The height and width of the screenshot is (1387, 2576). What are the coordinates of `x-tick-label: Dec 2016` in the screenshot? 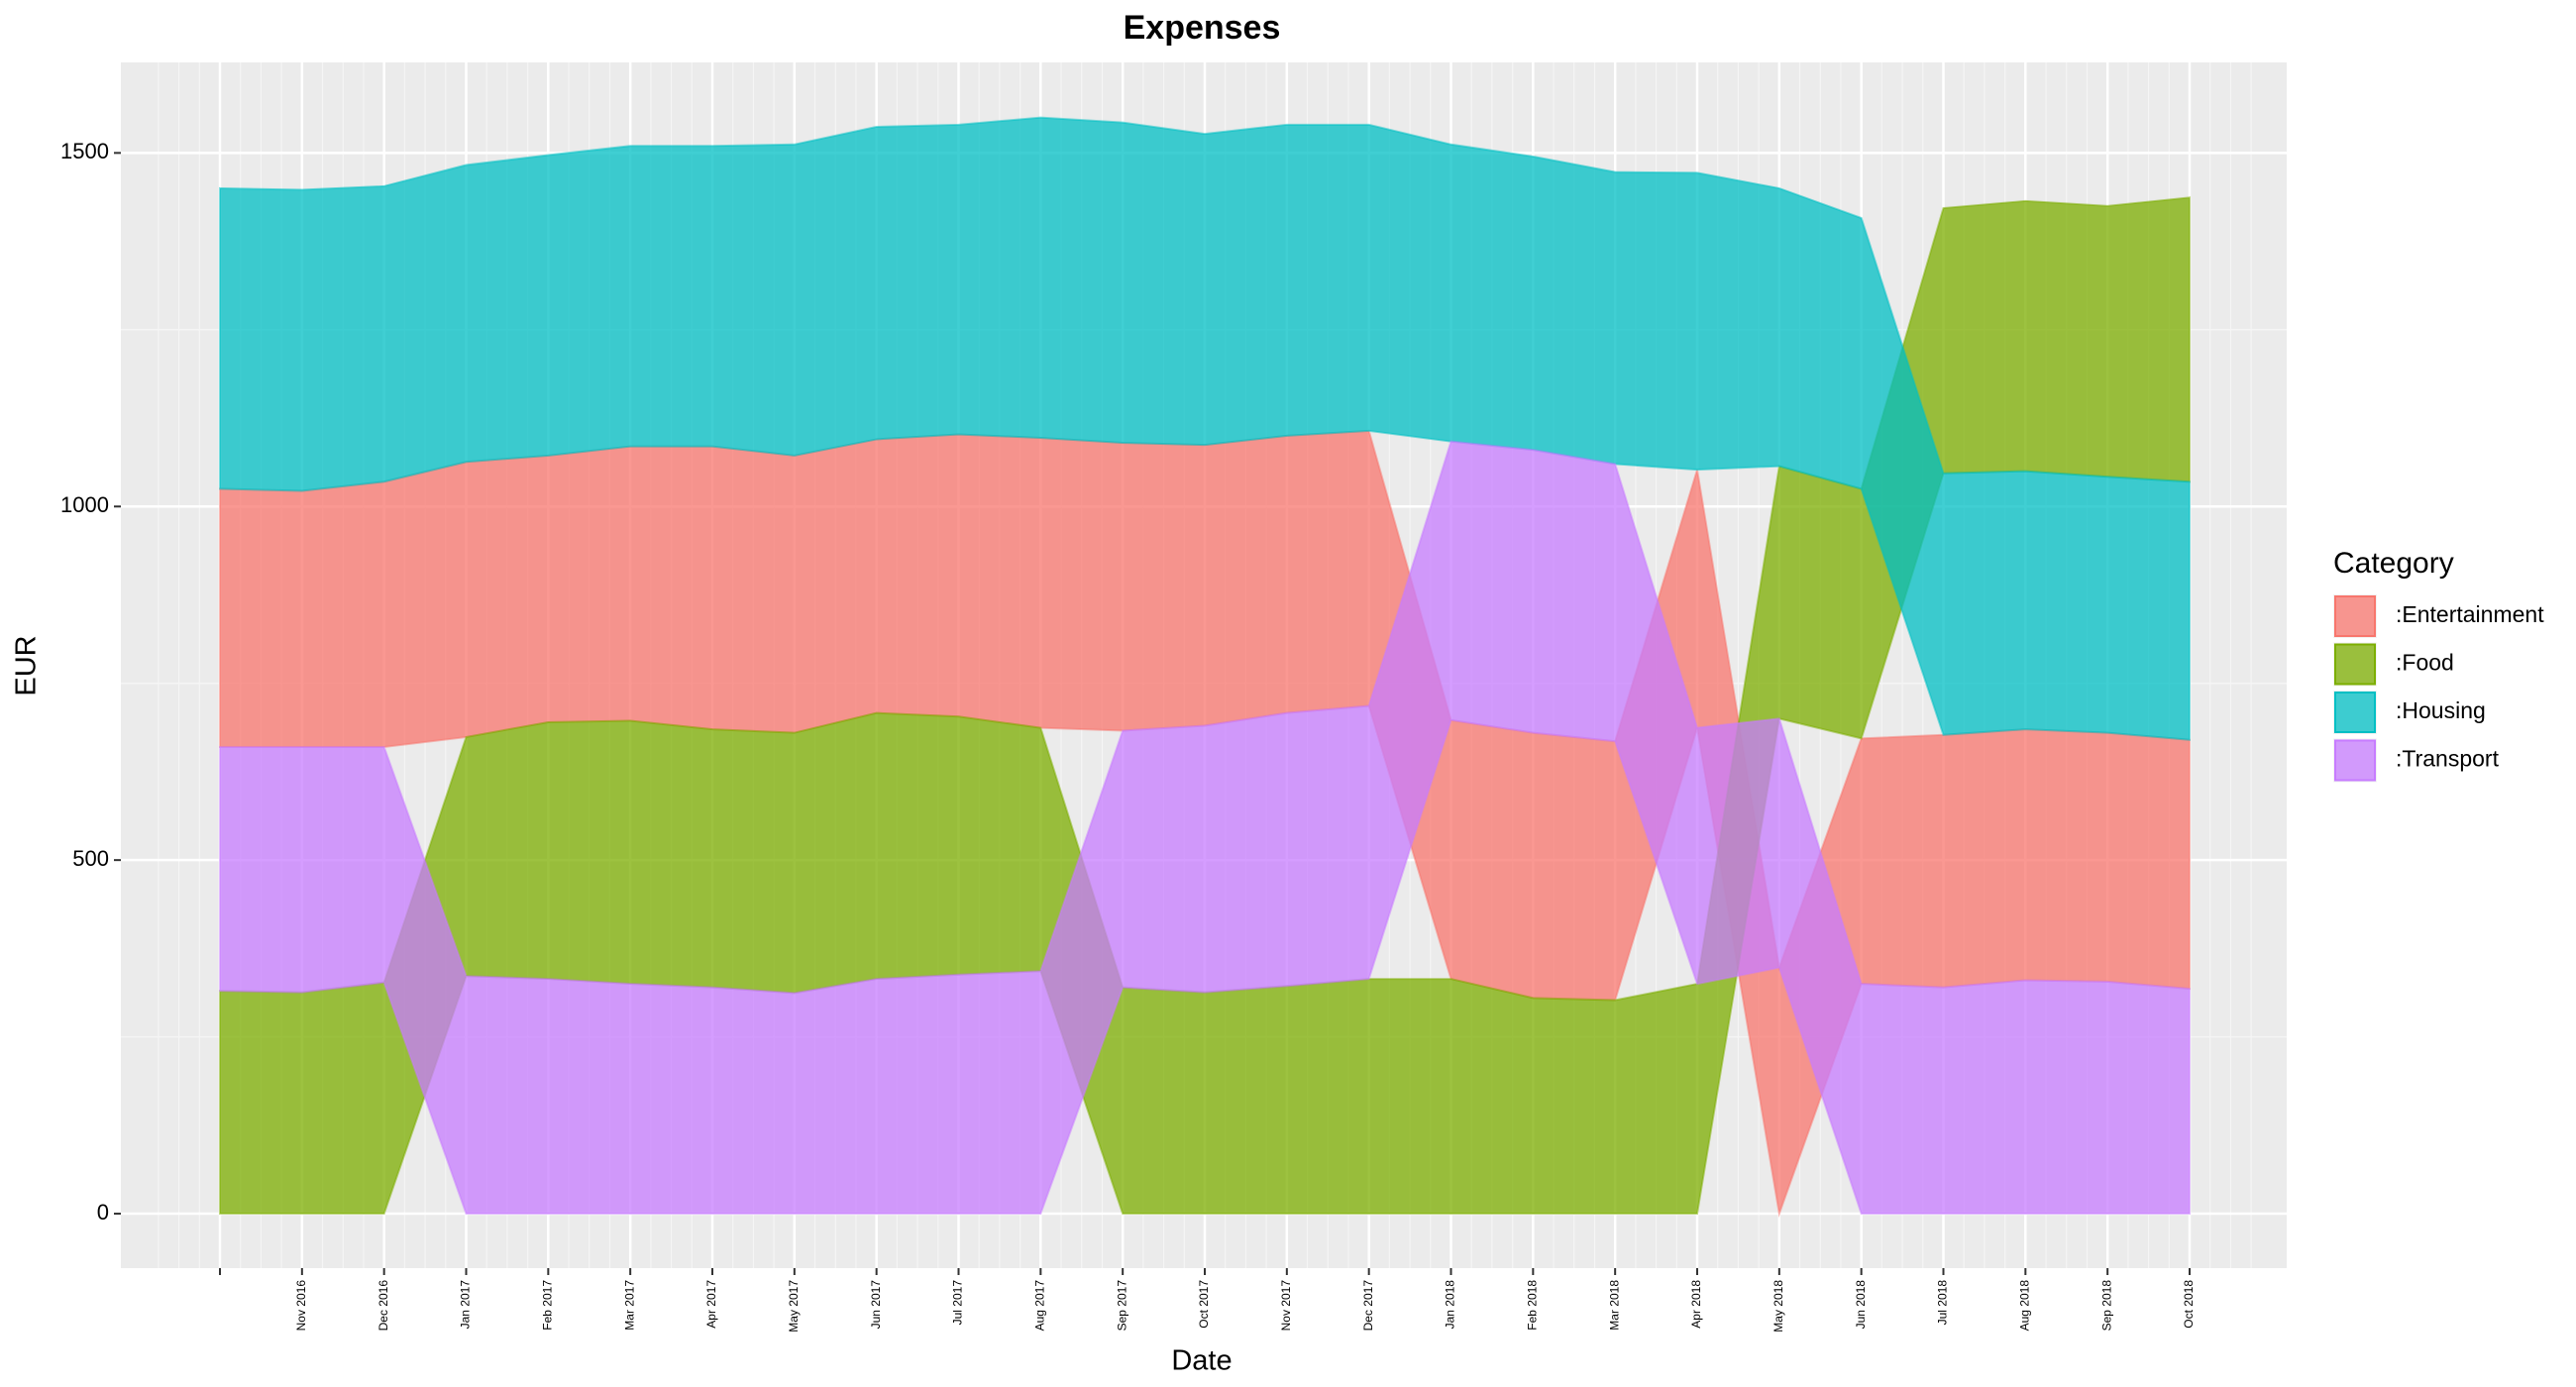 It's located at (383, 1306).